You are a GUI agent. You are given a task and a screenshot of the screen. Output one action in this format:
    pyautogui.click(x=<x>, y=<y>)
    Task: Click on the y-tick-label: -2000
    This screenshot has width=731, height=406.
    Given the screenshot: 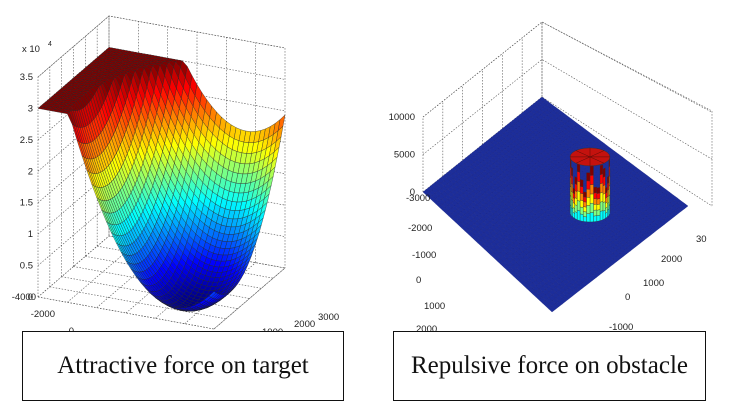 What is the action you would take?
    pyautogui.click(x=43, y=314)
    